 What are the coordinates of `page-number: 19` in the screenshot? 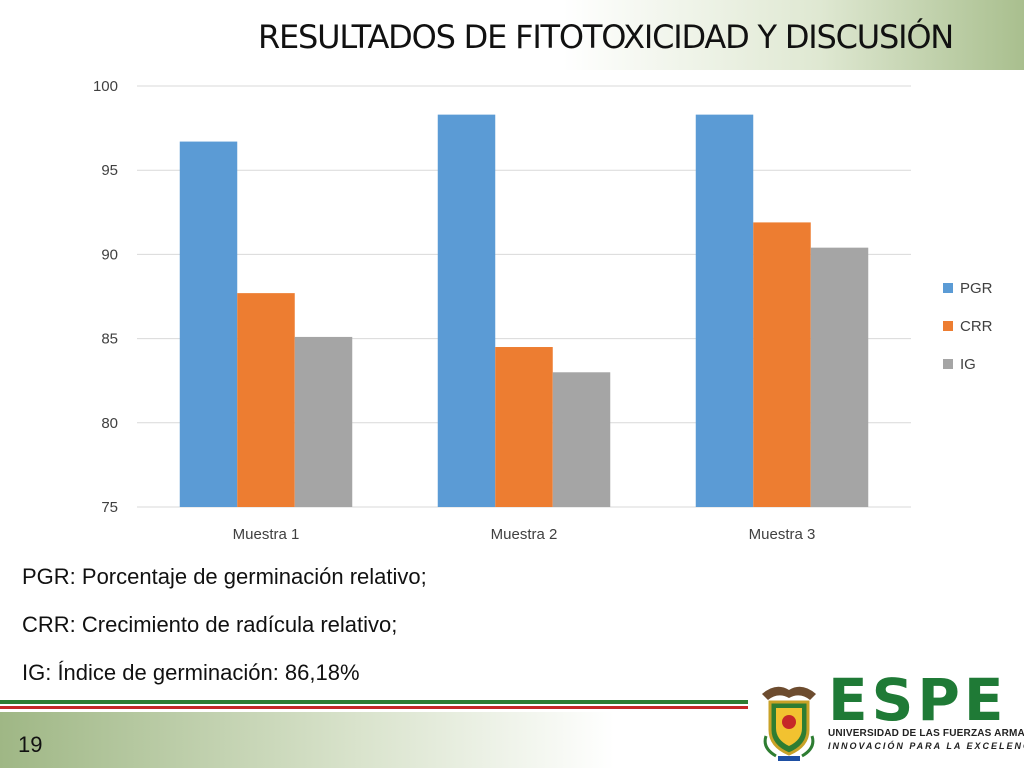 It's located at (30, 744).